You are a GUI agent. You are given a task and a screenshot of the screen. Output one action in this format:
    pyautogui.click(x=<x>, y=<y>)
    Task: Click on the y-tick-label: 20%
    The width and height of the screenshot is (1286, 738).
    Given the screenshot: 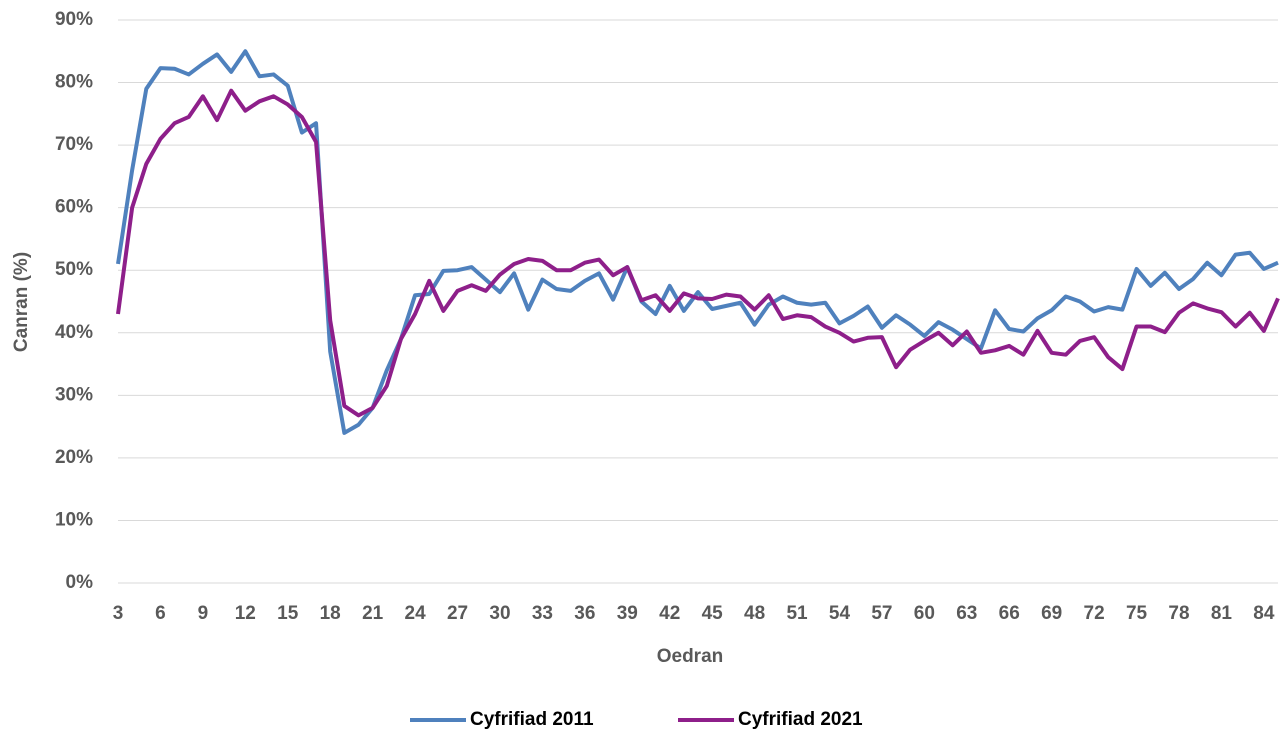 What is the action you would take?
    pyautogui.click(x=74, y=457)
    